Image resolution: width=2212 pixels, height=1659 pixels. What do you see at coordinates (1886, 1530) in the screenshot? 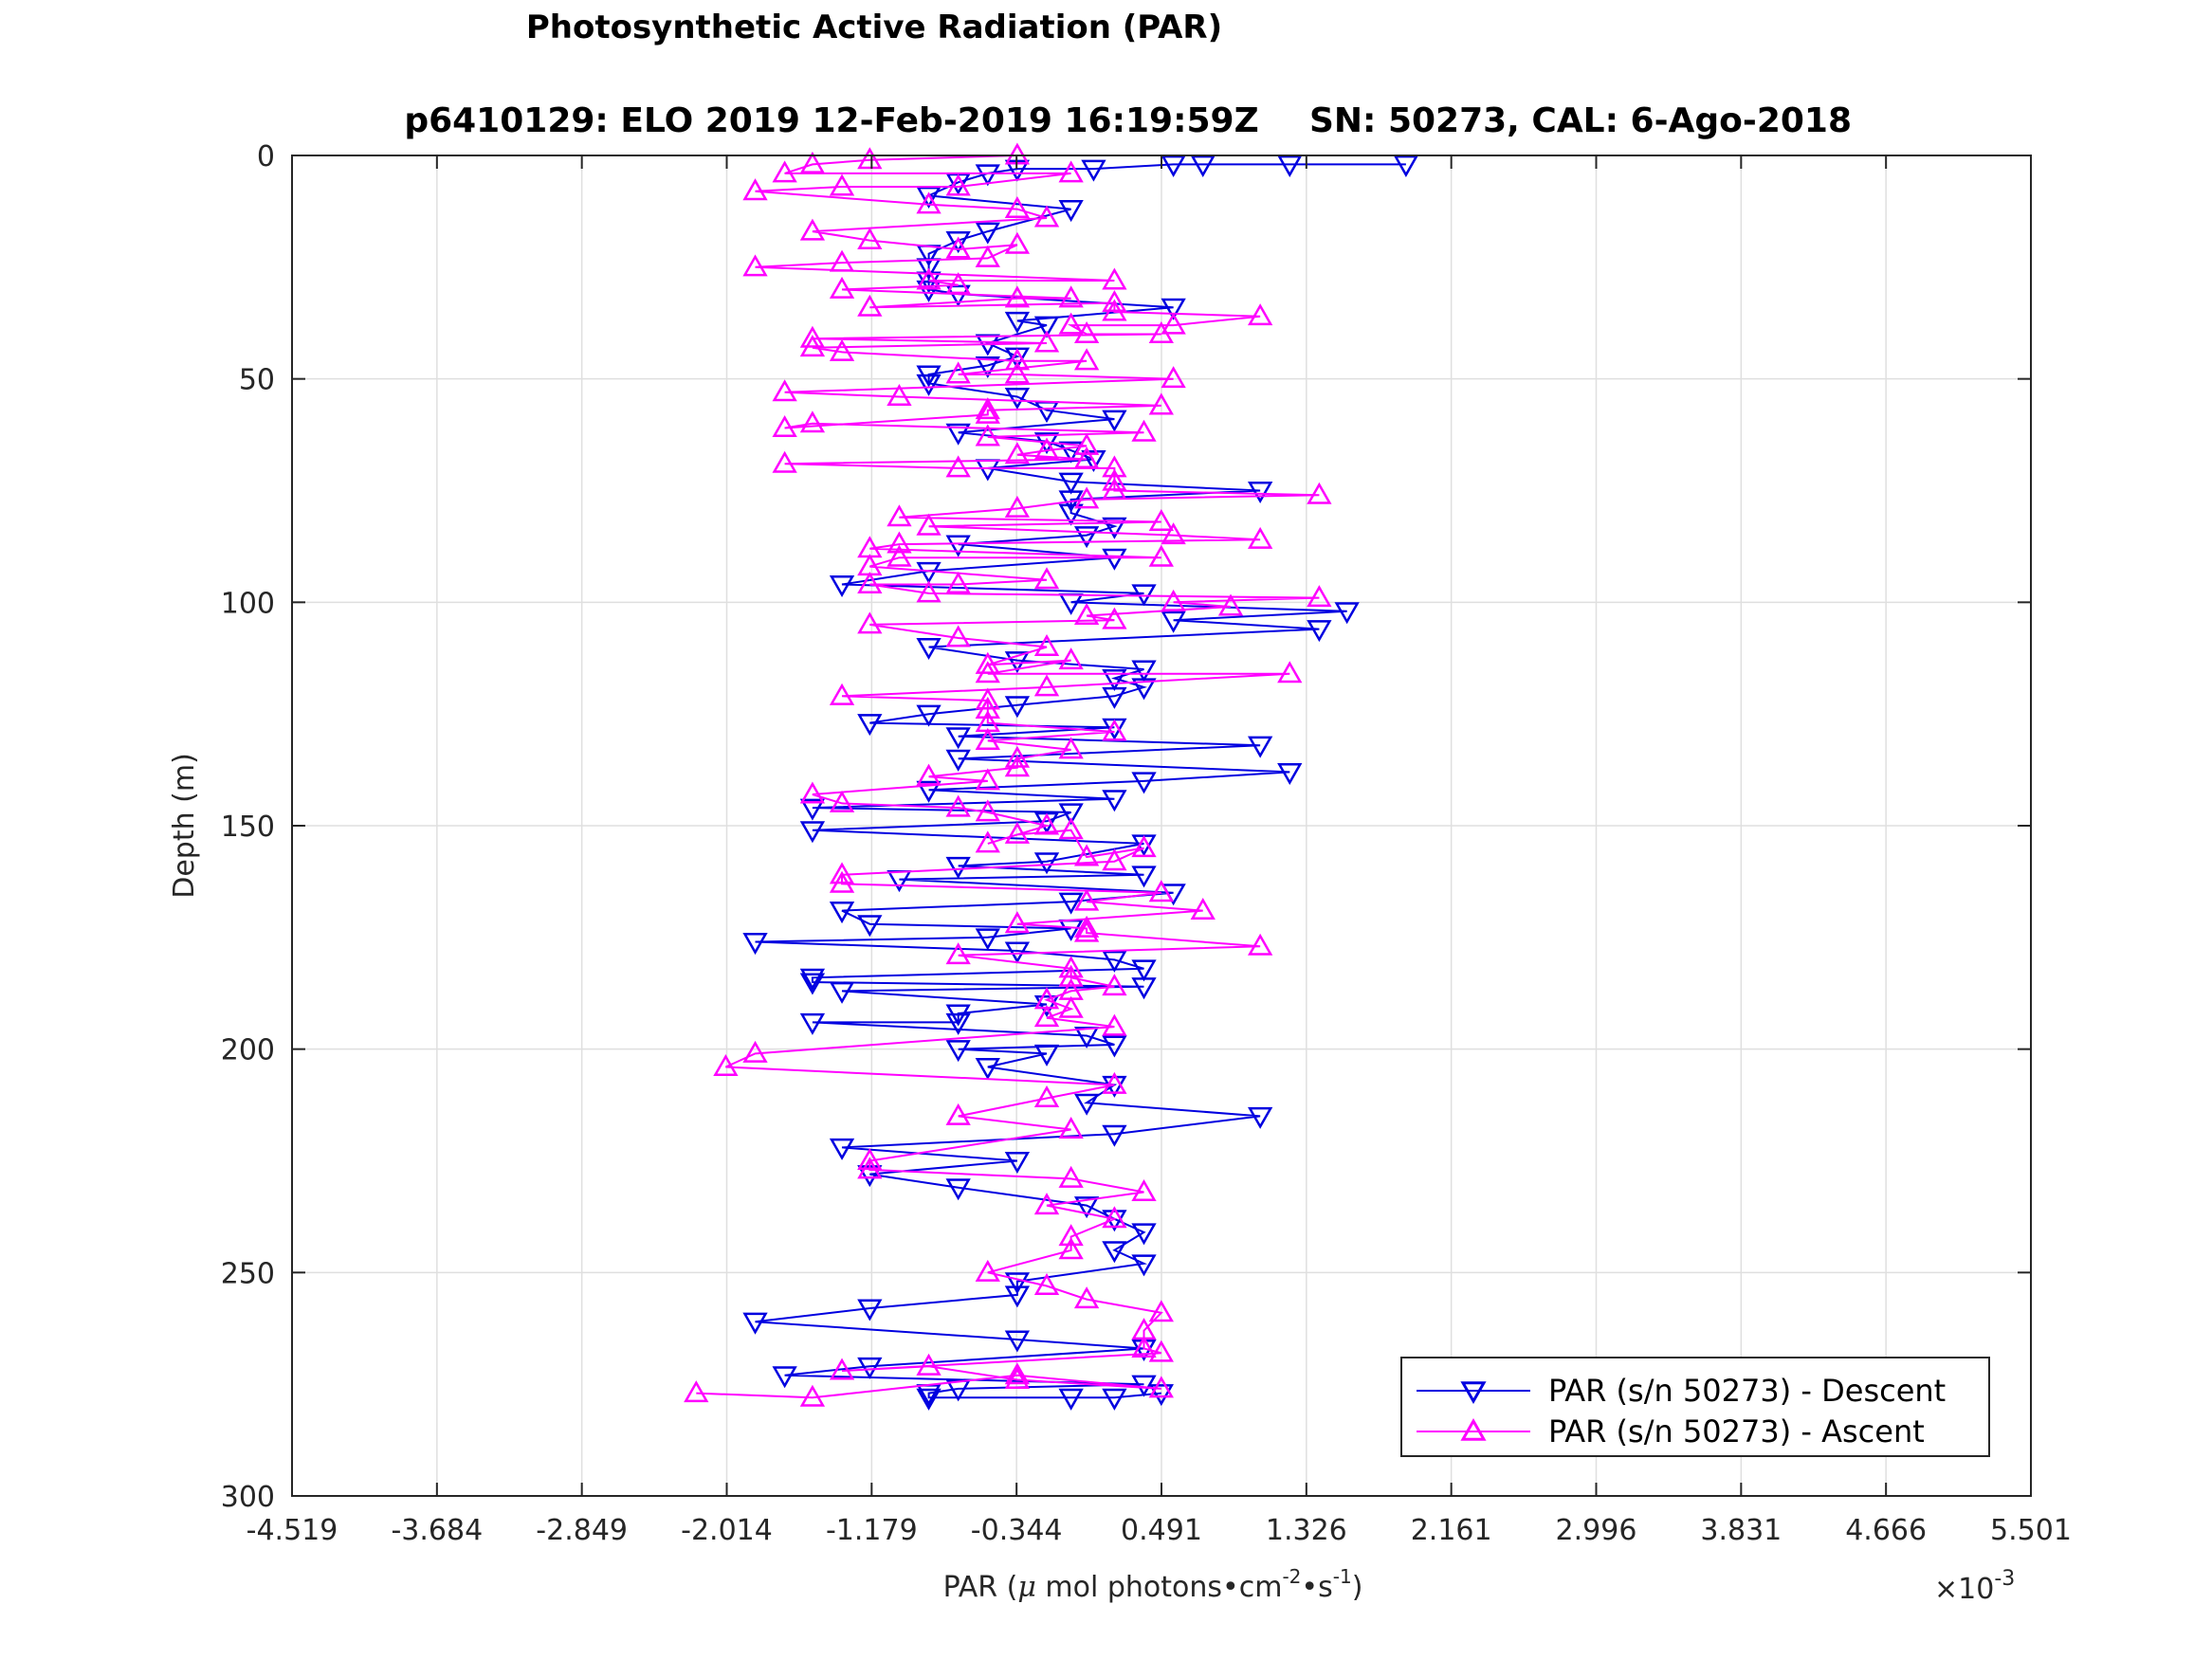
I see `x-tick-label: 4.666` at bounding box center [1886, 1530].